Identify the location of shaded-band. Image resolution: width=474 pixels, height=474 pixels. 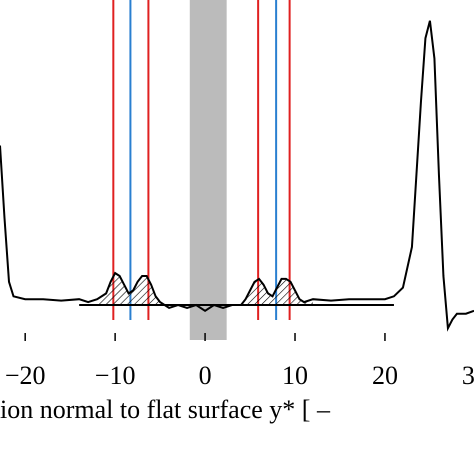
(208, 170).